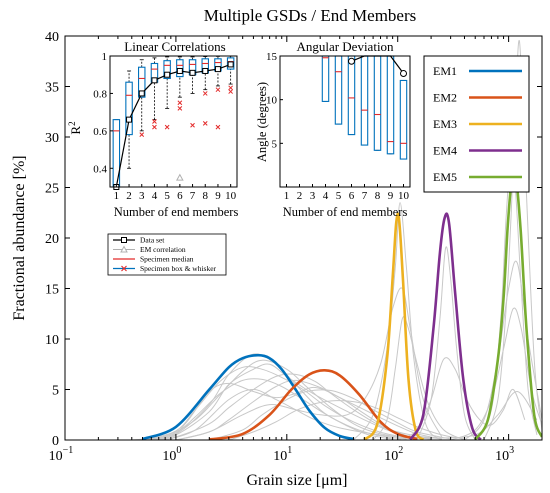 Image resolution: width=550 pixels, height=493 pixels. Describe the element at coordinates (310, 15) in the screenshot. I see `main-title: Multiple GSDs / End Members` at that location.